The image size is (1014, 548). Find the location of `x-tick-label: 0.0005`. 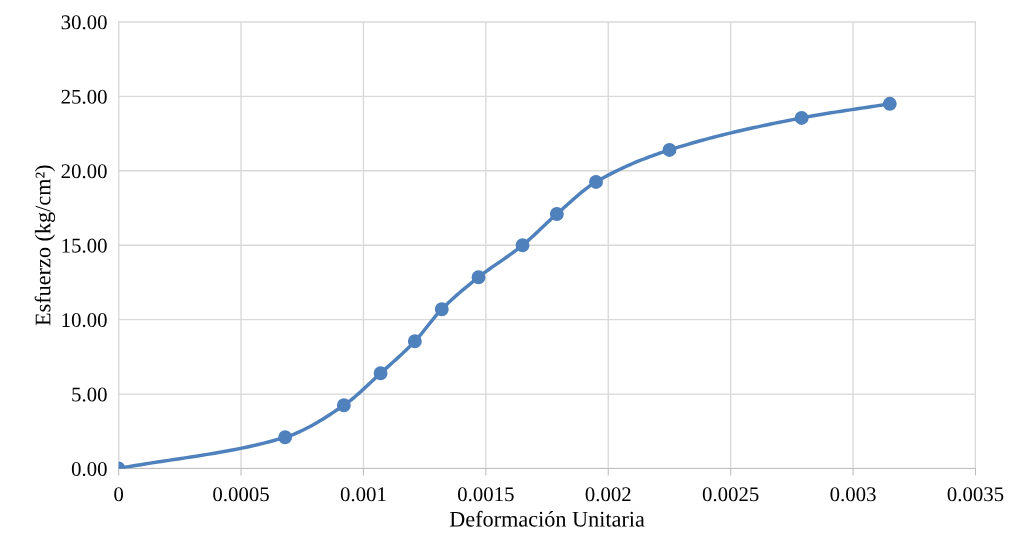

x-tick-label: 0.0005 is located at coordinates (241, 494).